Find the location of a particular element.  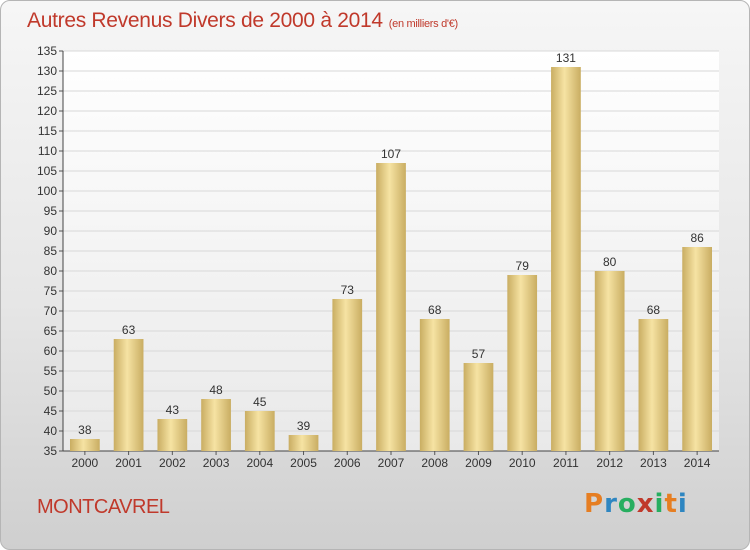

y-tick-label: 45 is located at coordinates (51, 411).